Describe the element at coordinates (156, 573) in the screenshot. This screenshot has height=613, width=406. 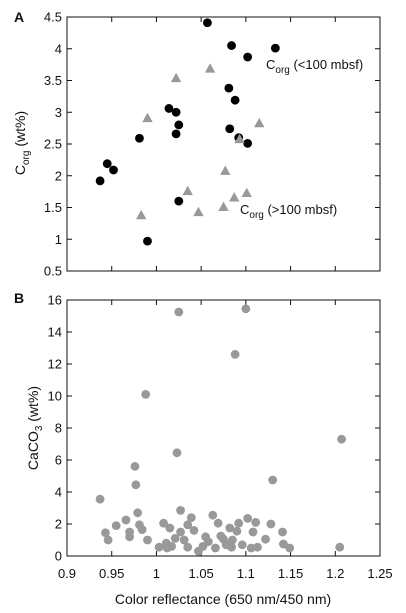
I see `x-tick-label: 1` at that location.